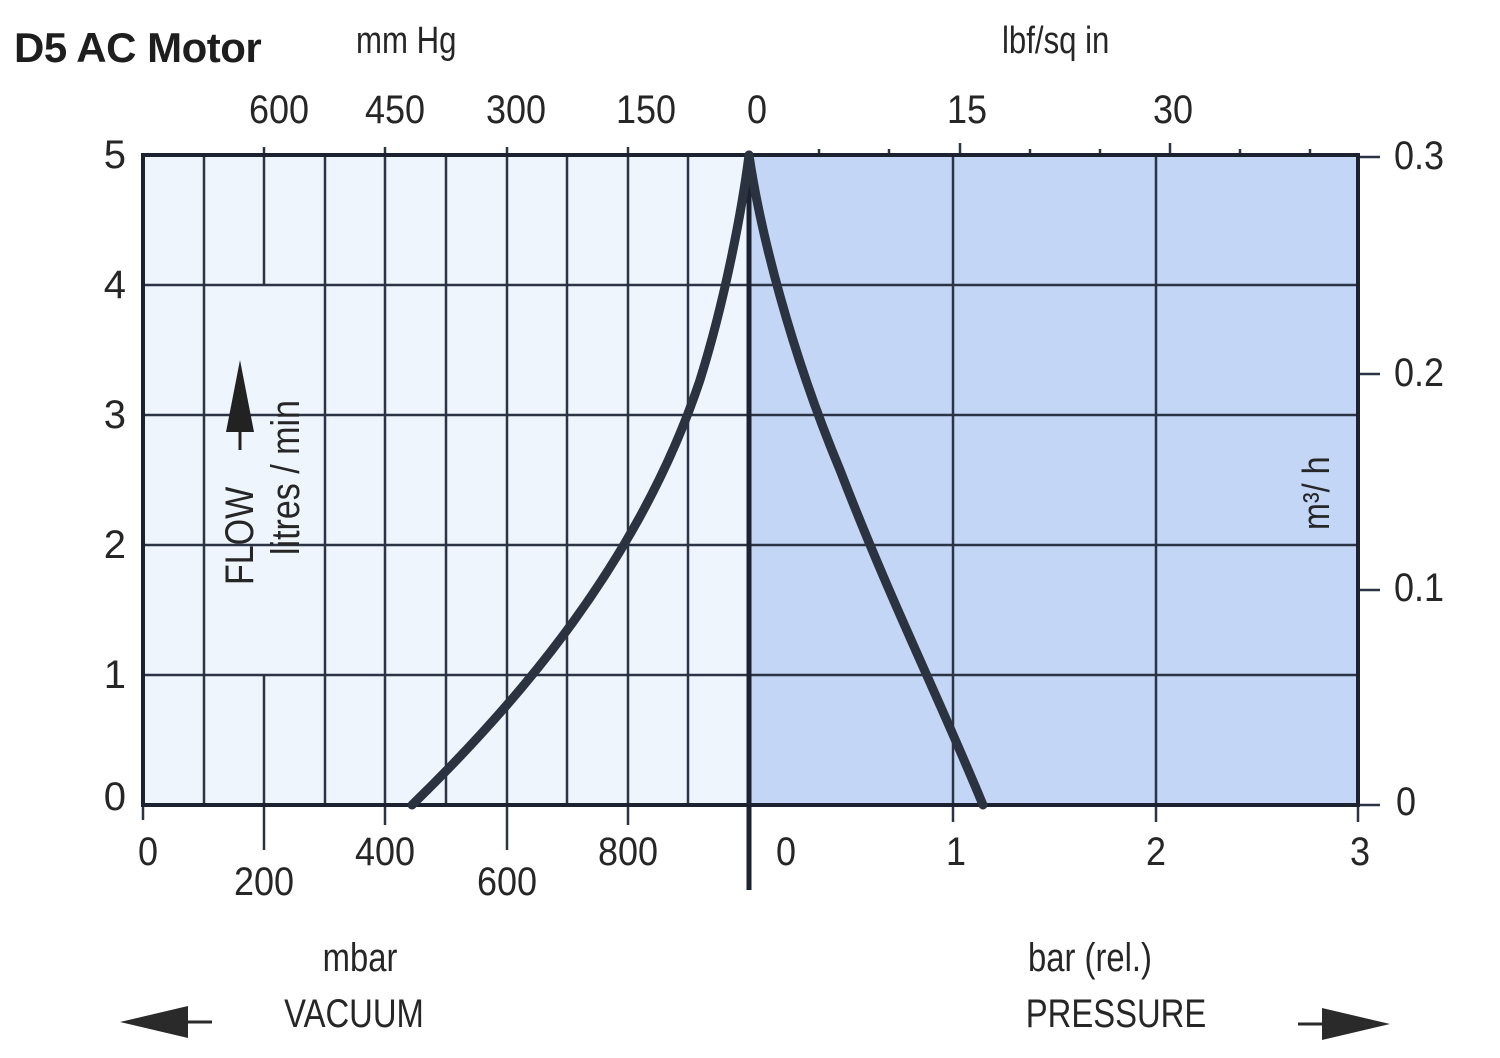 This screenshot has width=1500, height=1058. Describe the element at coordinates (956, 852) in the screenshot. I see `bottom-tick-bar-1: 1` at that location.